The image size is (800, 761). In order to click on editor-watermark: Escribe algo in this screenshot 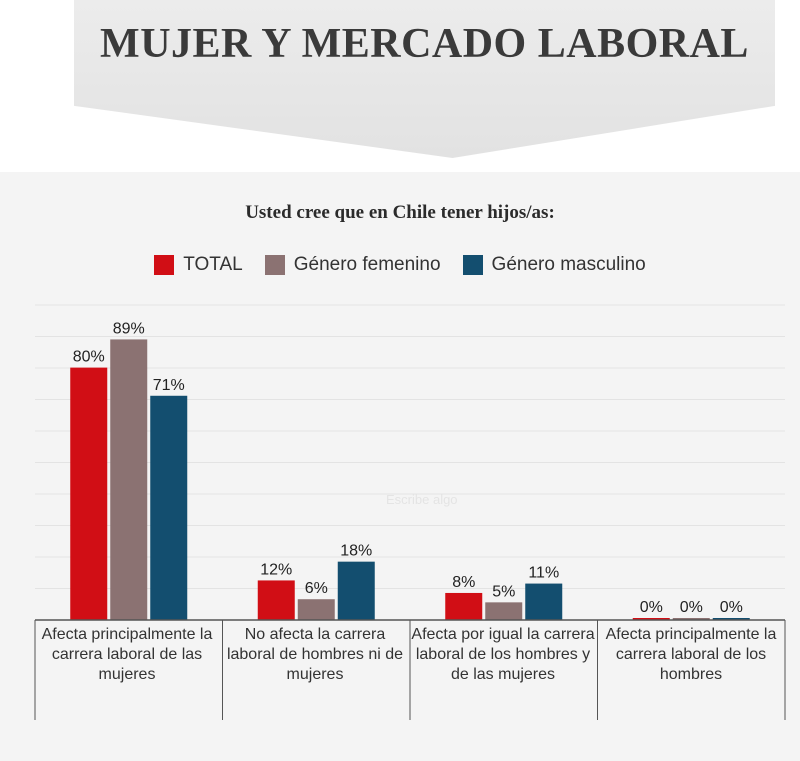, I will do `click(422, 499)`.